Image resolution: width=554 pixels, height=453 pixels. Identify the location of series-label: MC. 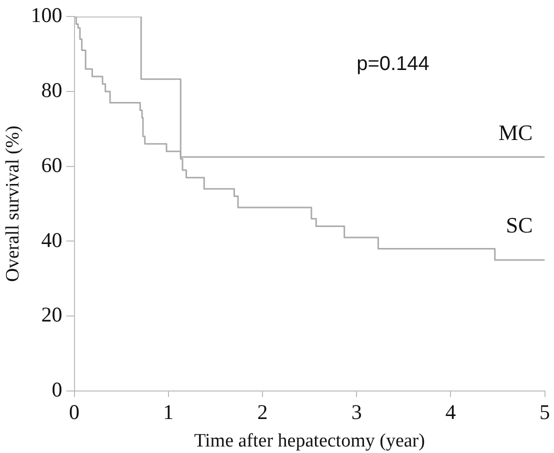
(515, 132).